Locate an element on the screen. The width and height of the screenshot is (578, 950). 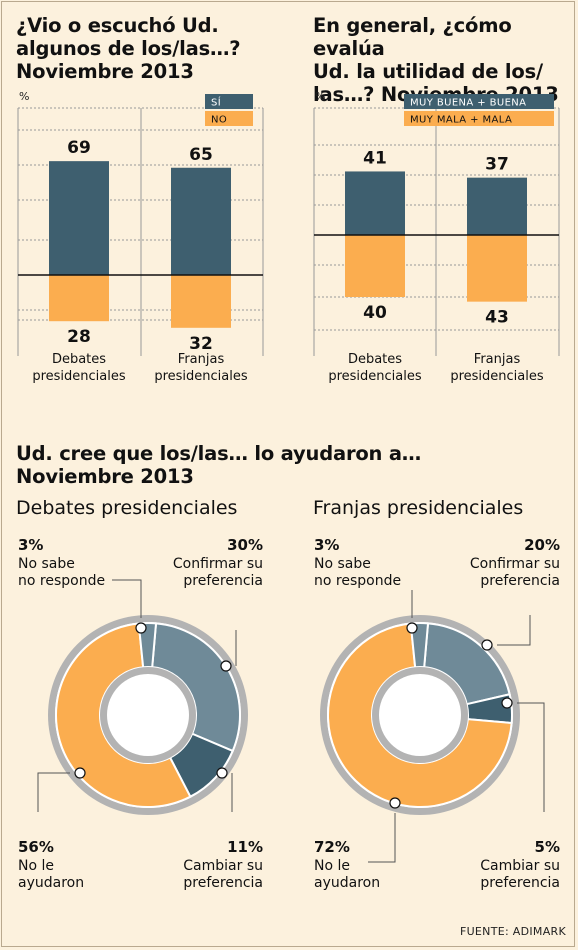
donut1-pct-label-2: 56% is located at coordinates (36, 847).